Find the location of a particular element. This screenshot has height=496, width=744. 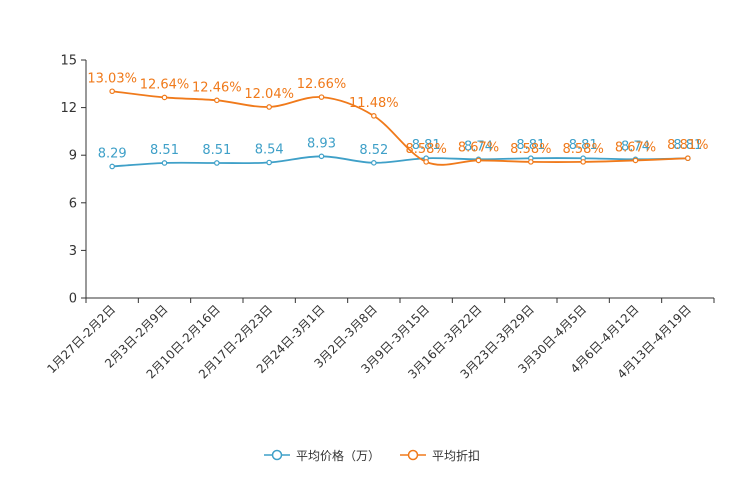

series-lines is located at coordinates (400, 129).